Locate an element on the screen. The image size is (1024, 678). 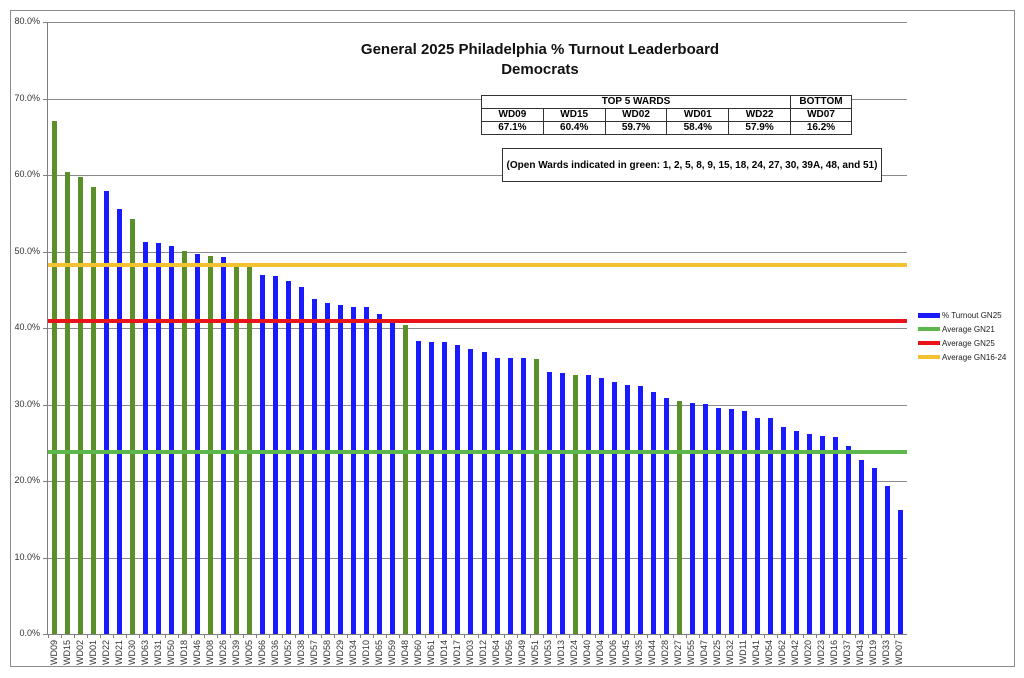
x-tick-label: WD07 is located at coordinates (899, 653).